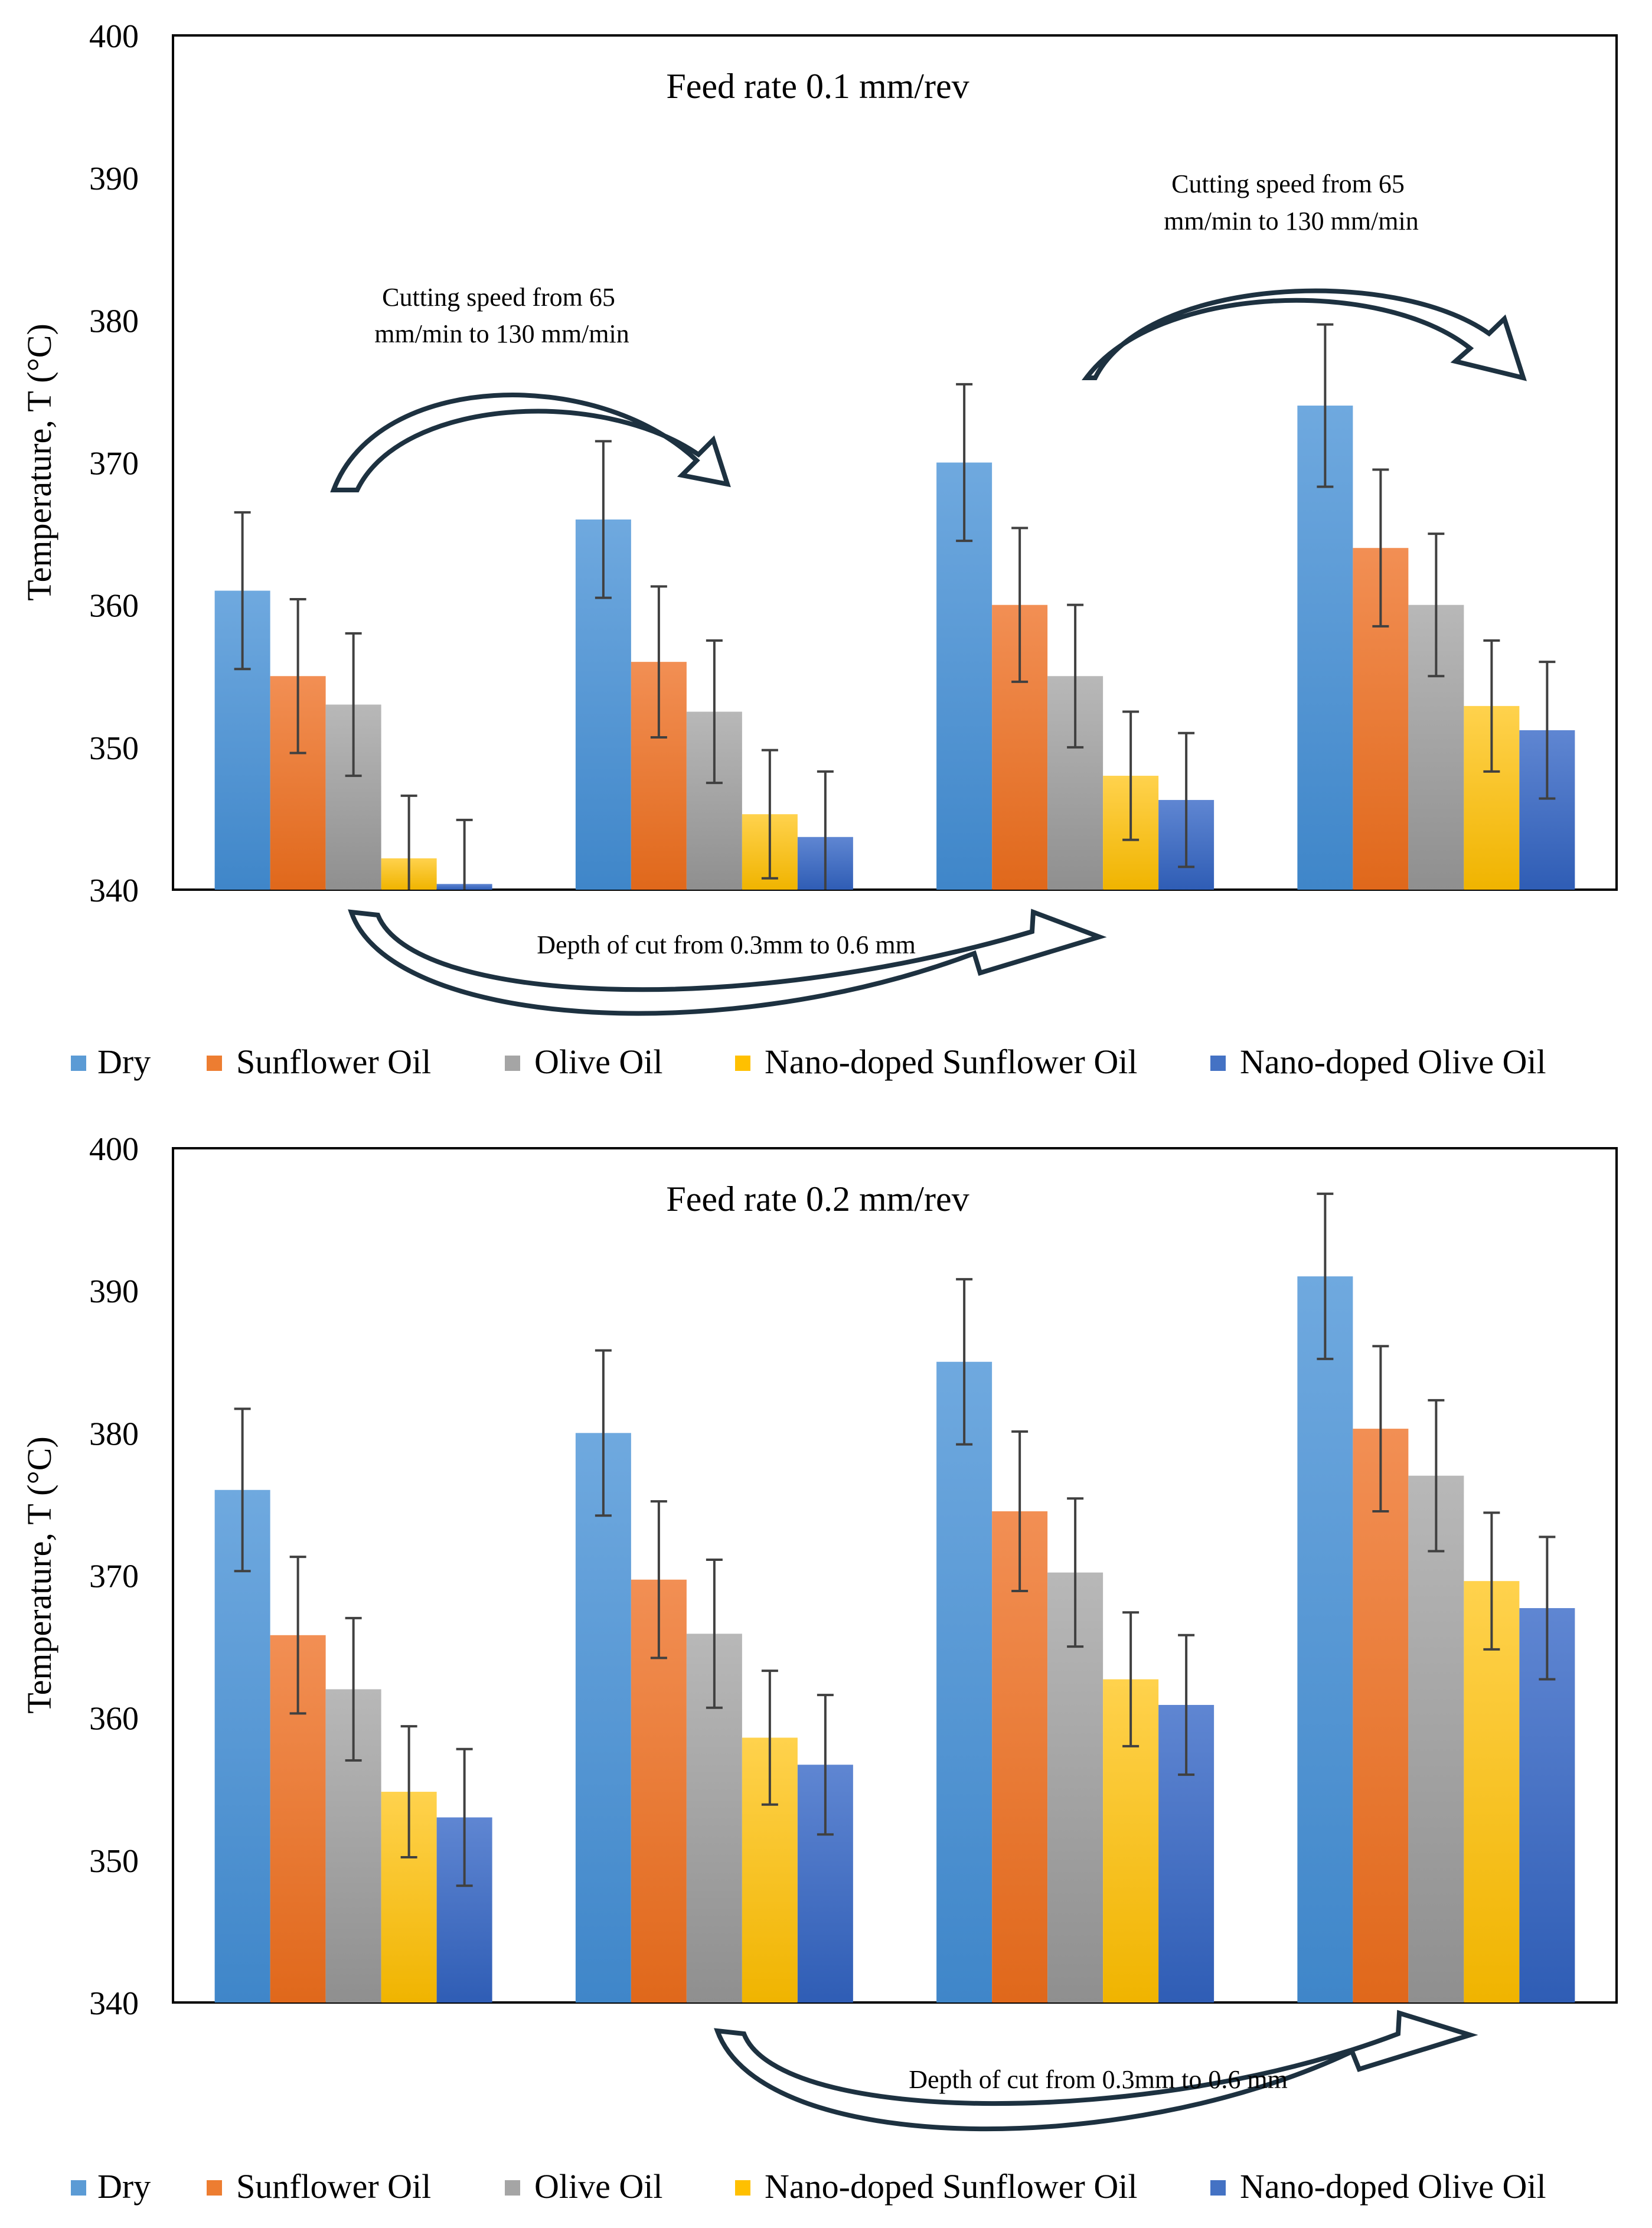 The width and height of the screenshot is (1652, 2228). I want to click on y-tick-label: 350, so click(114, 749).